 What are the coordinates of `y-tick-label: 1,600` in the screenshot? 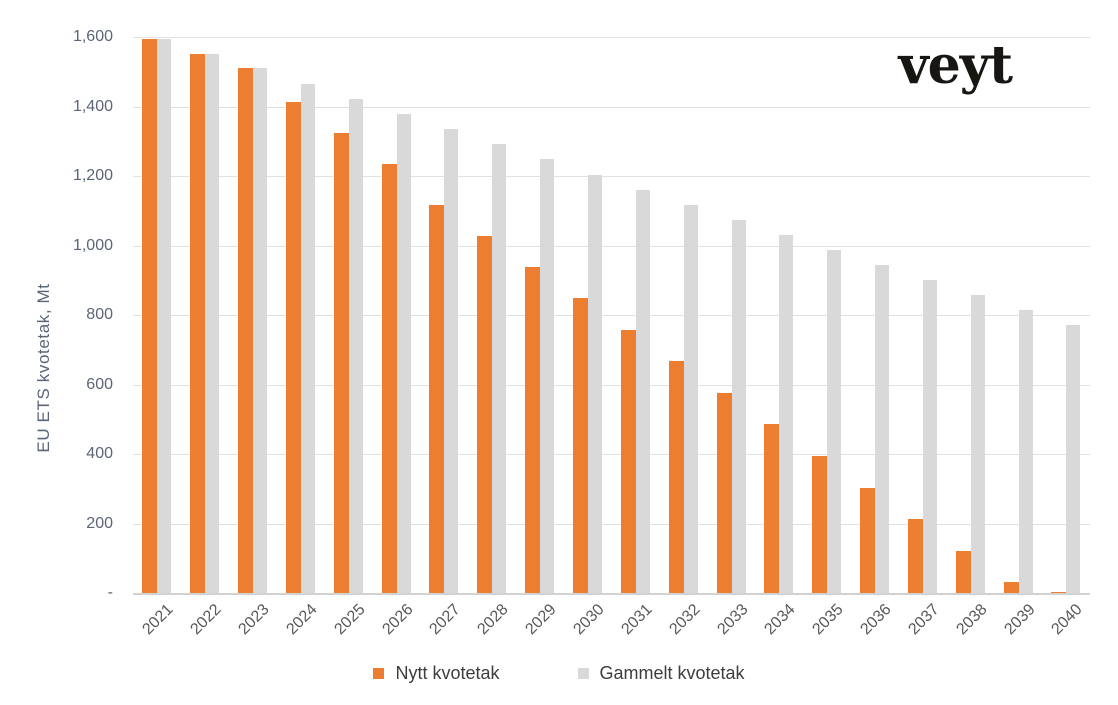 It's located at (92, 36).